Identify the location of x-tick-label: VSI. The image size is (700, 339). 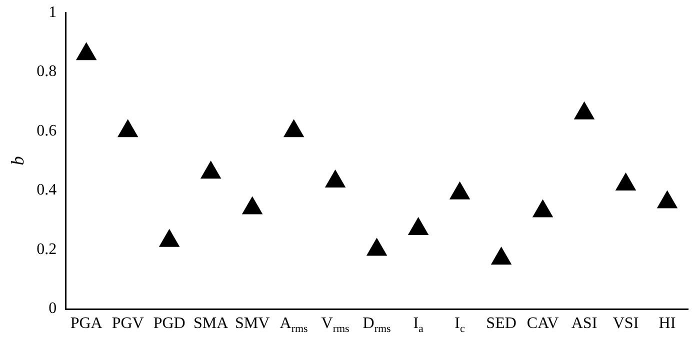
(625, 323).